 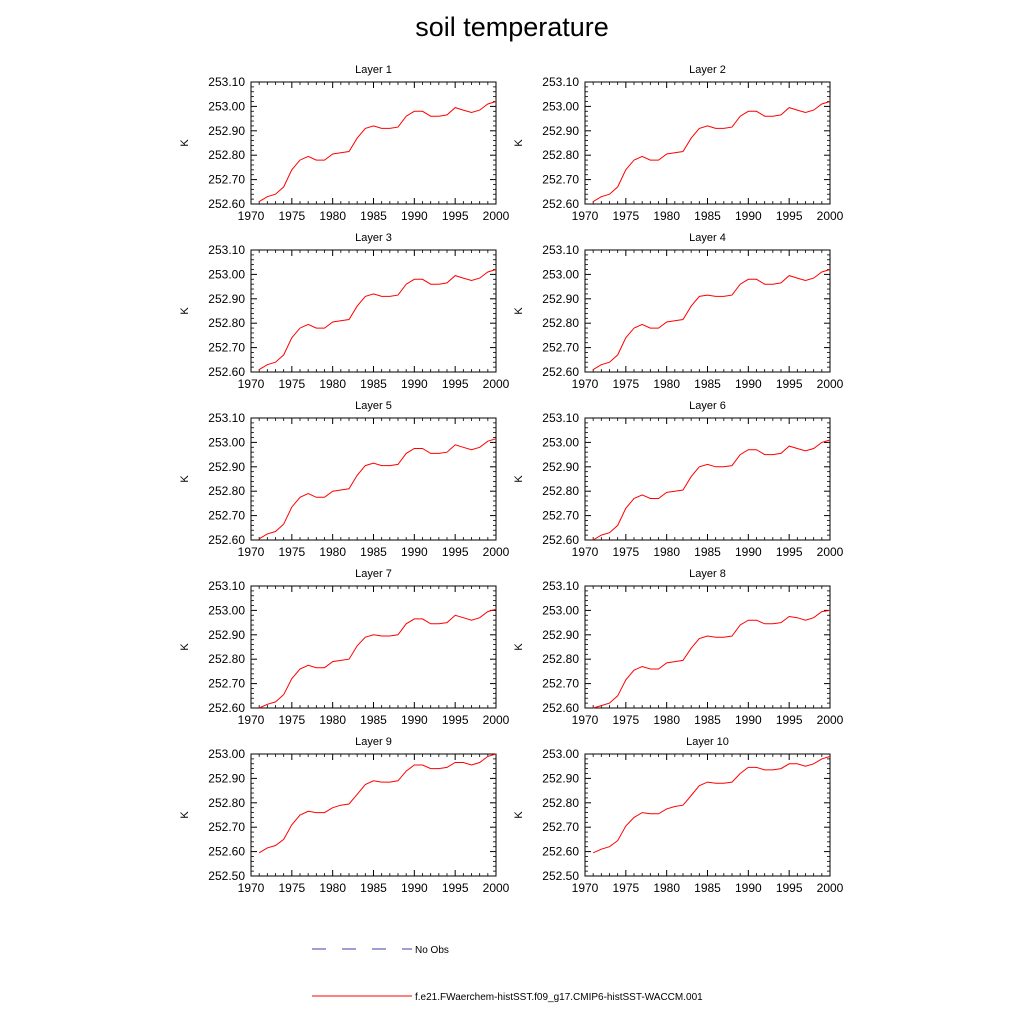 I want to click on panel-title: Layer 8, so click(x=707, y=574).